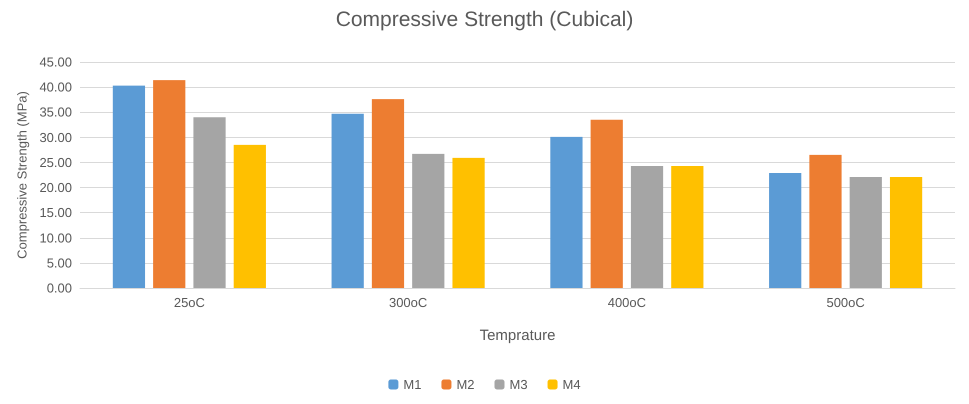  What do you see at coordinates (465, 384) in the screenshot?
I see `legend-label: M2` at bounding box center [465, 384].